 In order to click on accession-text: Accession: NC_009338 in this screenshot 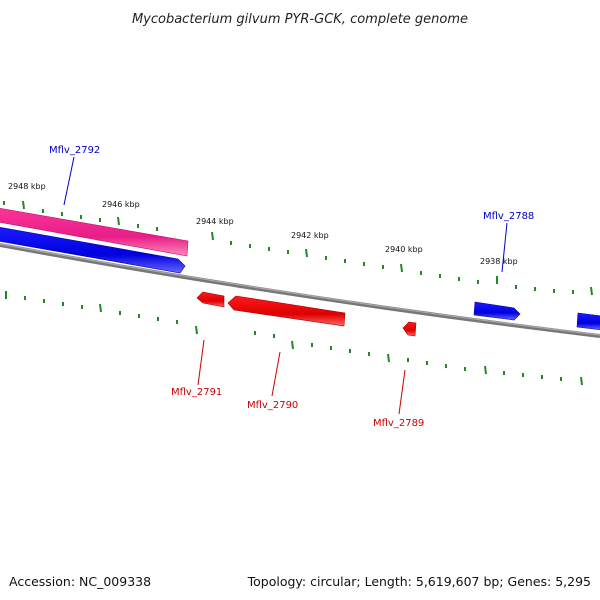, I will do `click(80, 581)`.